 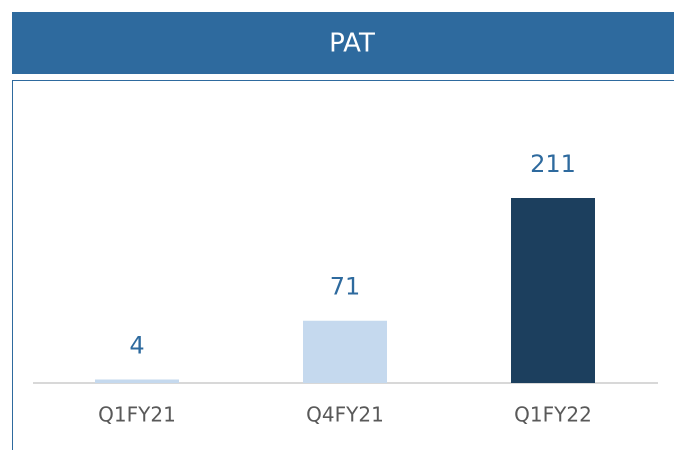 What do you see at coordinates (136, 345) in the screenshot?
I see `data-label: 4` at bounding box center [136, 345].